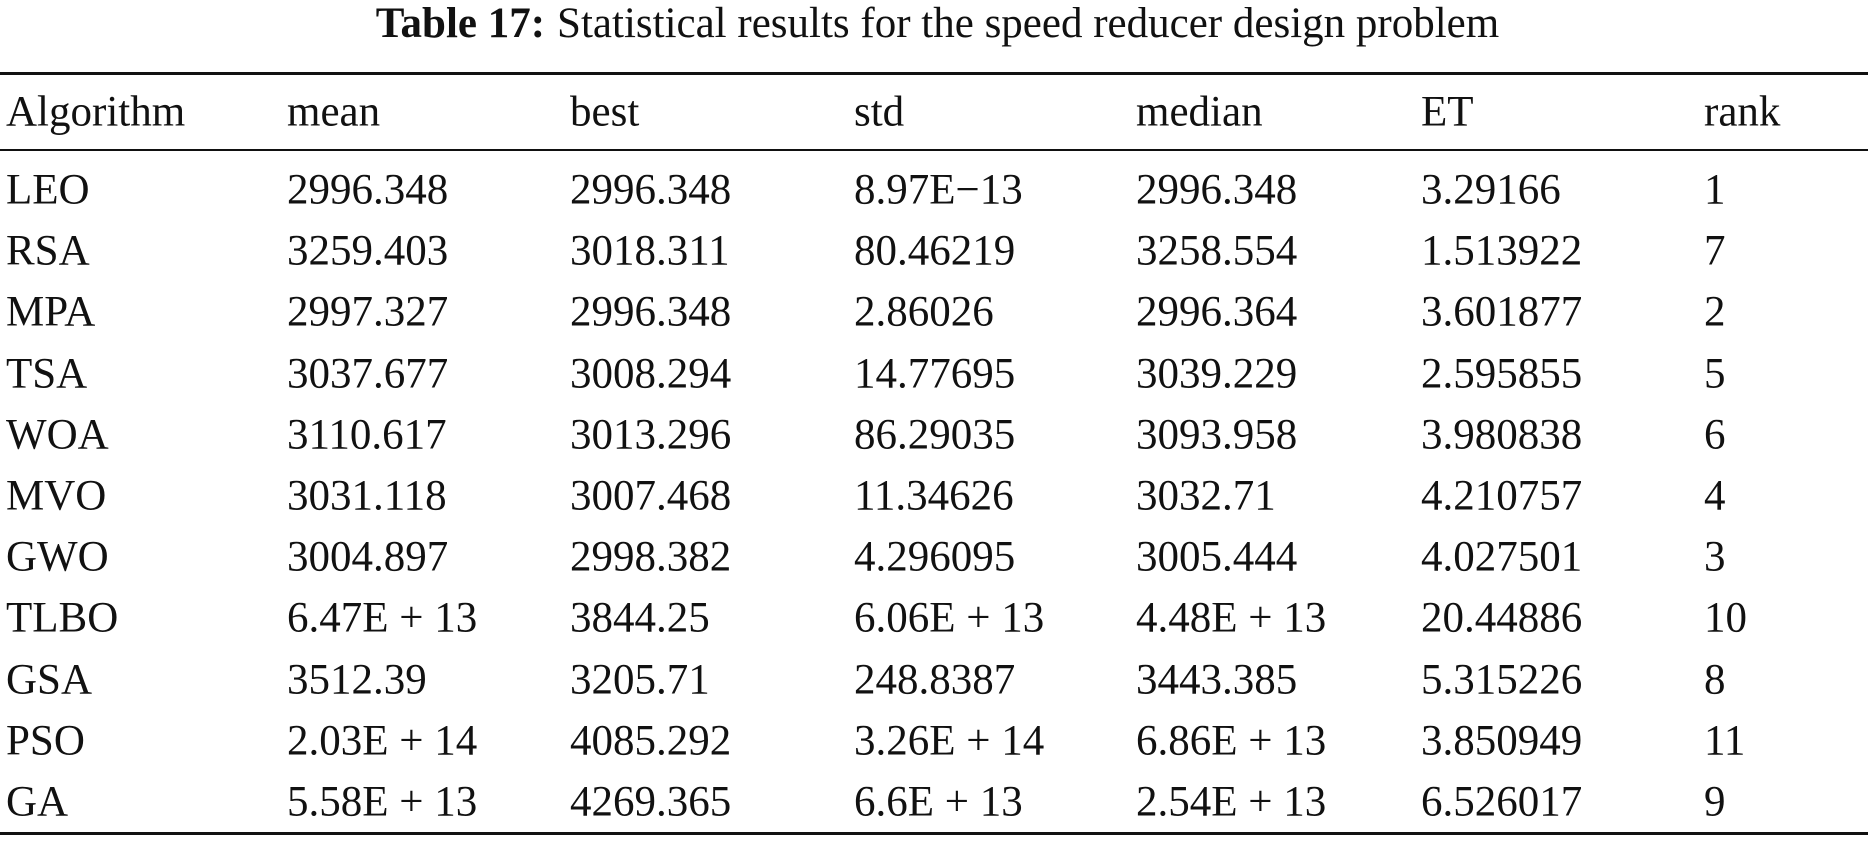  Describe the element at coordinates (934, 833) in the screenshot. I see `bottom-rule` at that location.